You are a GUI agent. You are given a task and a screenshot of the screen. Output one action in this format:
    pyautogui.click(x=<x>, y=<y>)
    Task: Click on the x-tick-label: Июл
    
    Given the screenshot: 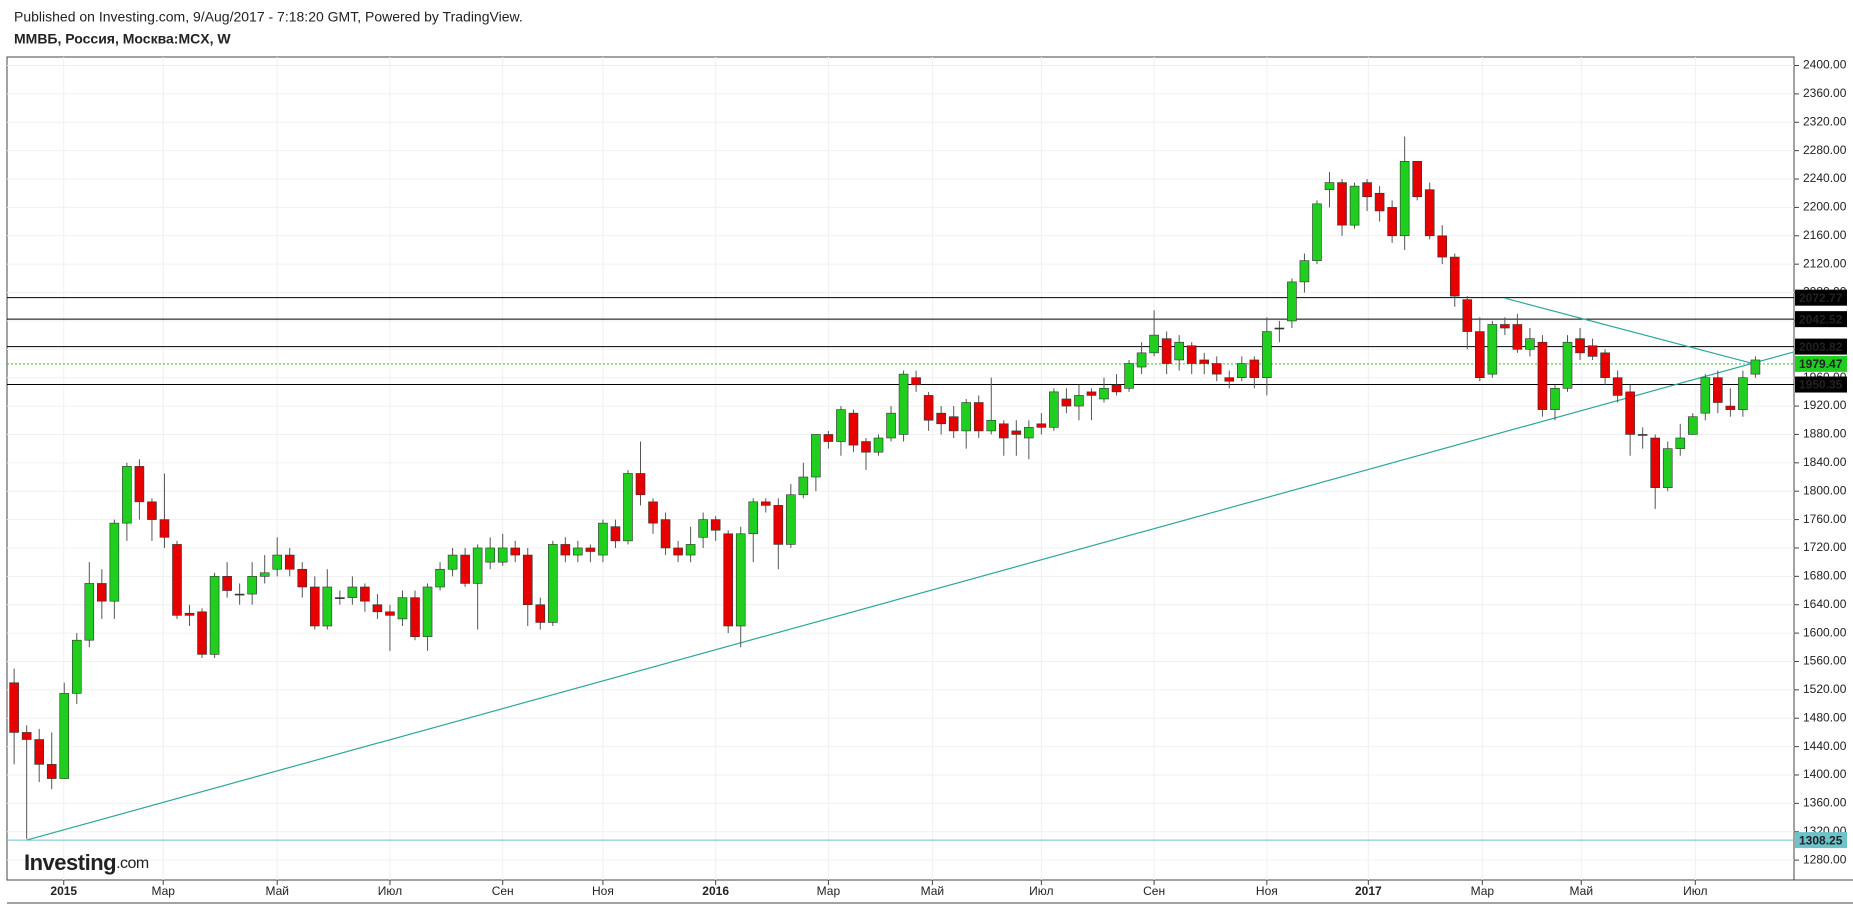 What is the action you would take?
    pyautogui.click(x=390, y=891)
    